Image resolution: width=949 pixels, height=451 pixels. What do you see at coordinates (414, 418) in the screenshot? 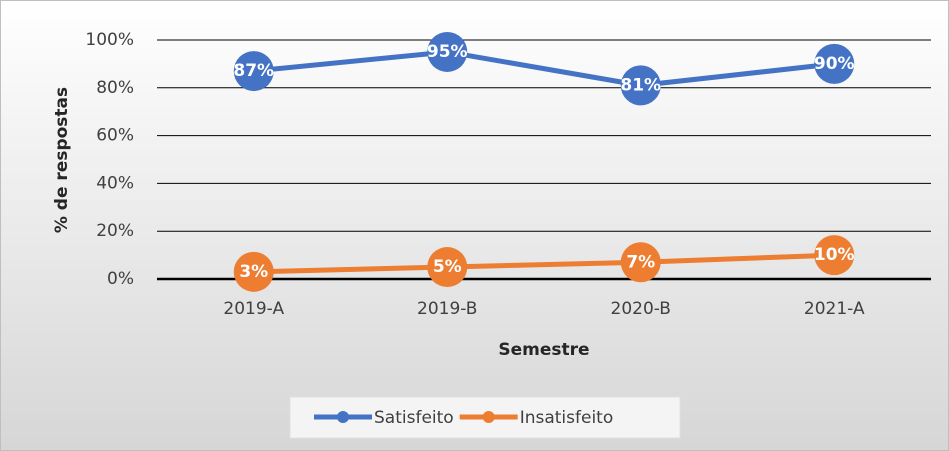
I see `legend-label: Satisfeito` at bounding box center [414, 418].